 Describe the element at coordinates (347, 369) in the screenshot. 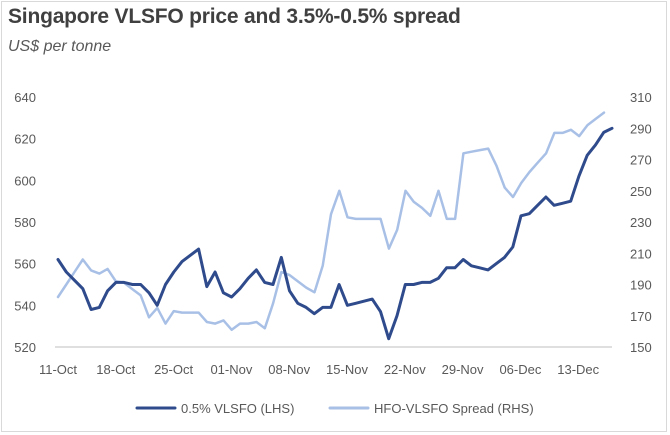

I see `x-tick-label: 15-Nov` at that location.